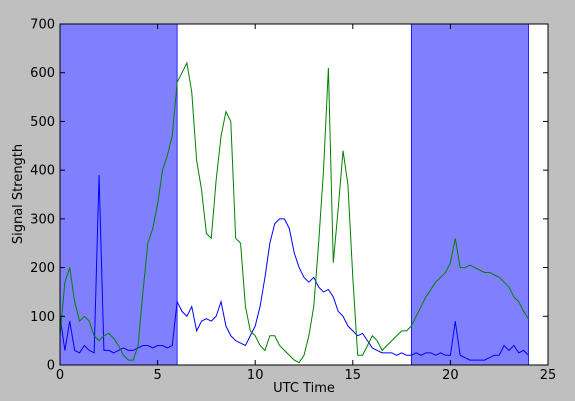 This screenshot has height=401, width=575. Describe the element at coordinates (548, 375) in the screenshot. I see `x-tick-label: 25` at that location.